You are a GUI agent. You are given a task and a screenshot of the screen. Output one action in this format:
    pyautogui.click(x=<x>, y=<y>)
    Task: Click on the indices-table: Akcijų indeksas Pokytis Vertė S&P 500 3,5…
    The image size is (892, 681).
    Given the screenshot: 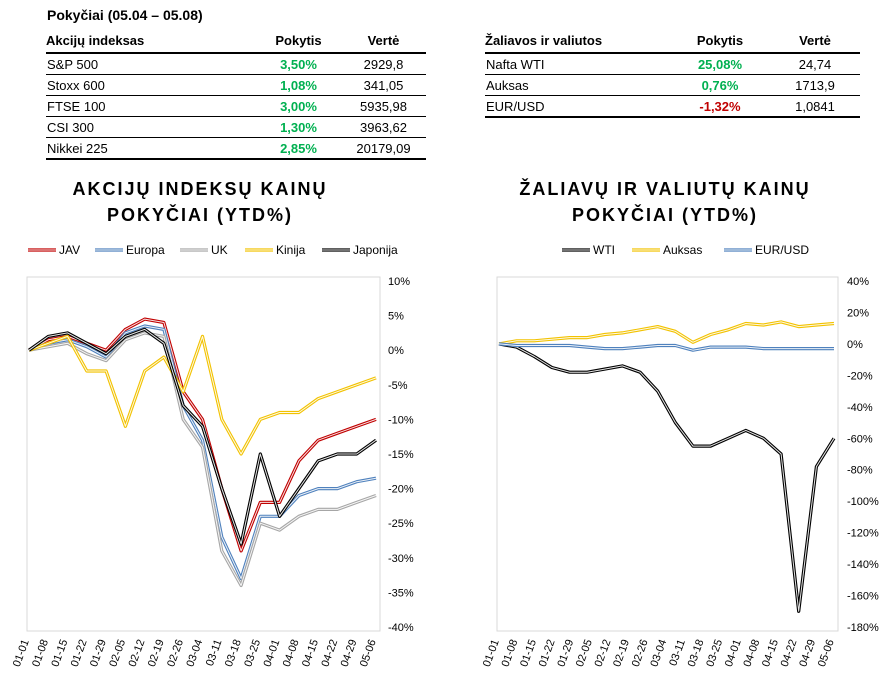 What is the action you would take?
    pyautogui.click(x=236, y=94)
    